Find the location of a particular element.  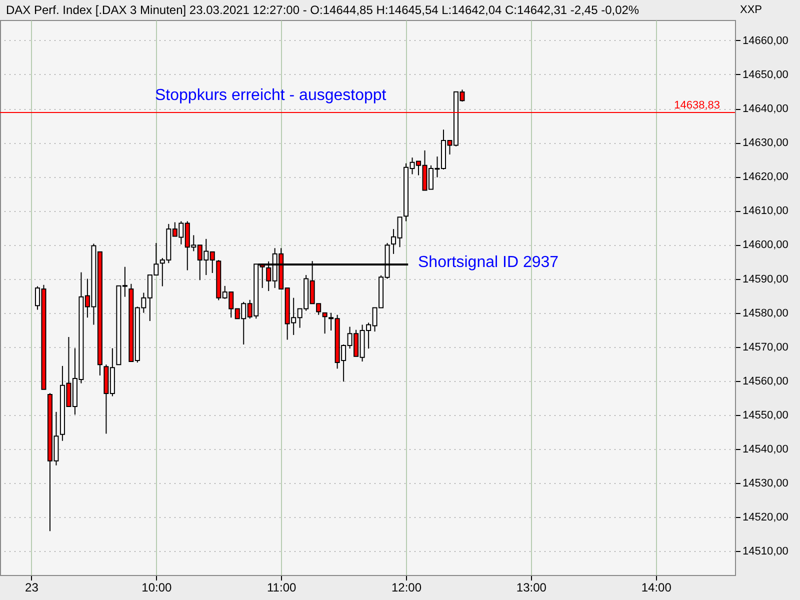

x-tick-label: 23 is located at coordinates (32, 587).